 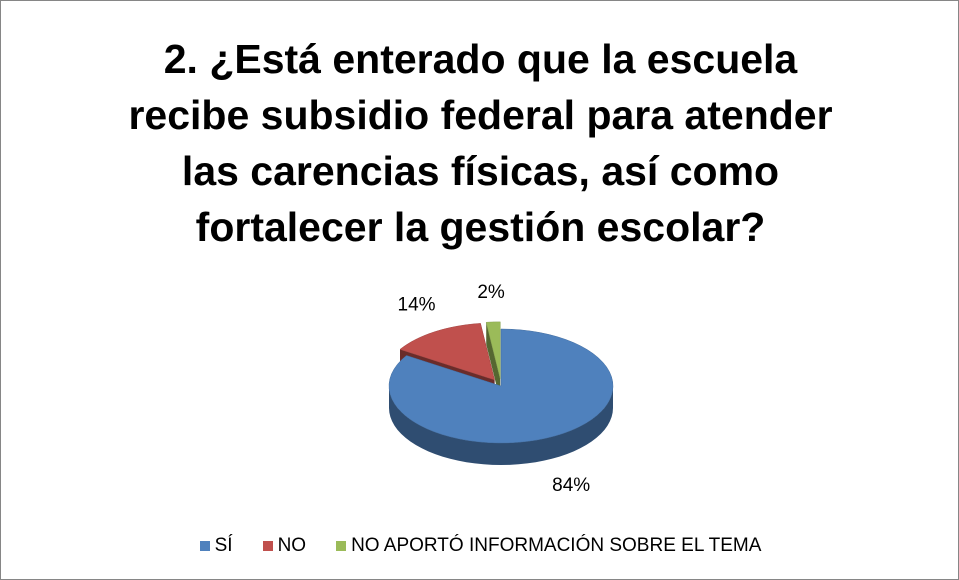 What do you see at coordinates (571, 485) in the screenshot?
I see `data-label: 84%` at bounding box center [571, 485].